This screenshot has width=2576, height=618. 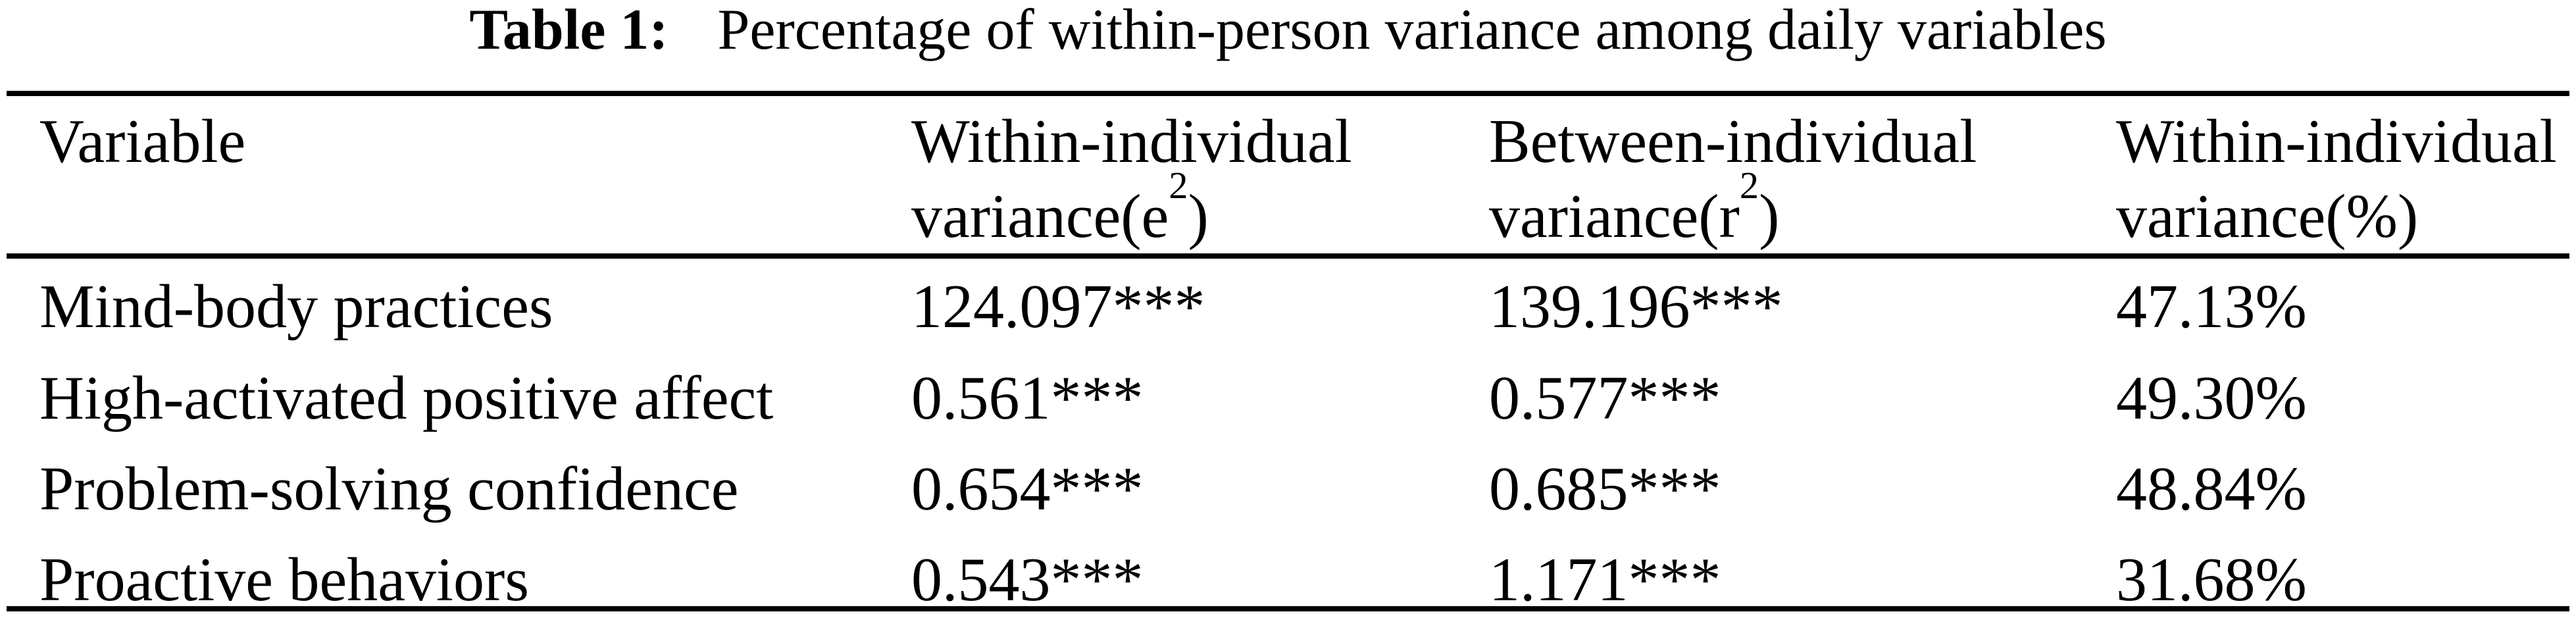 I want to click on cell-between-variance: 0.577***, so click(x=1605, y=398).